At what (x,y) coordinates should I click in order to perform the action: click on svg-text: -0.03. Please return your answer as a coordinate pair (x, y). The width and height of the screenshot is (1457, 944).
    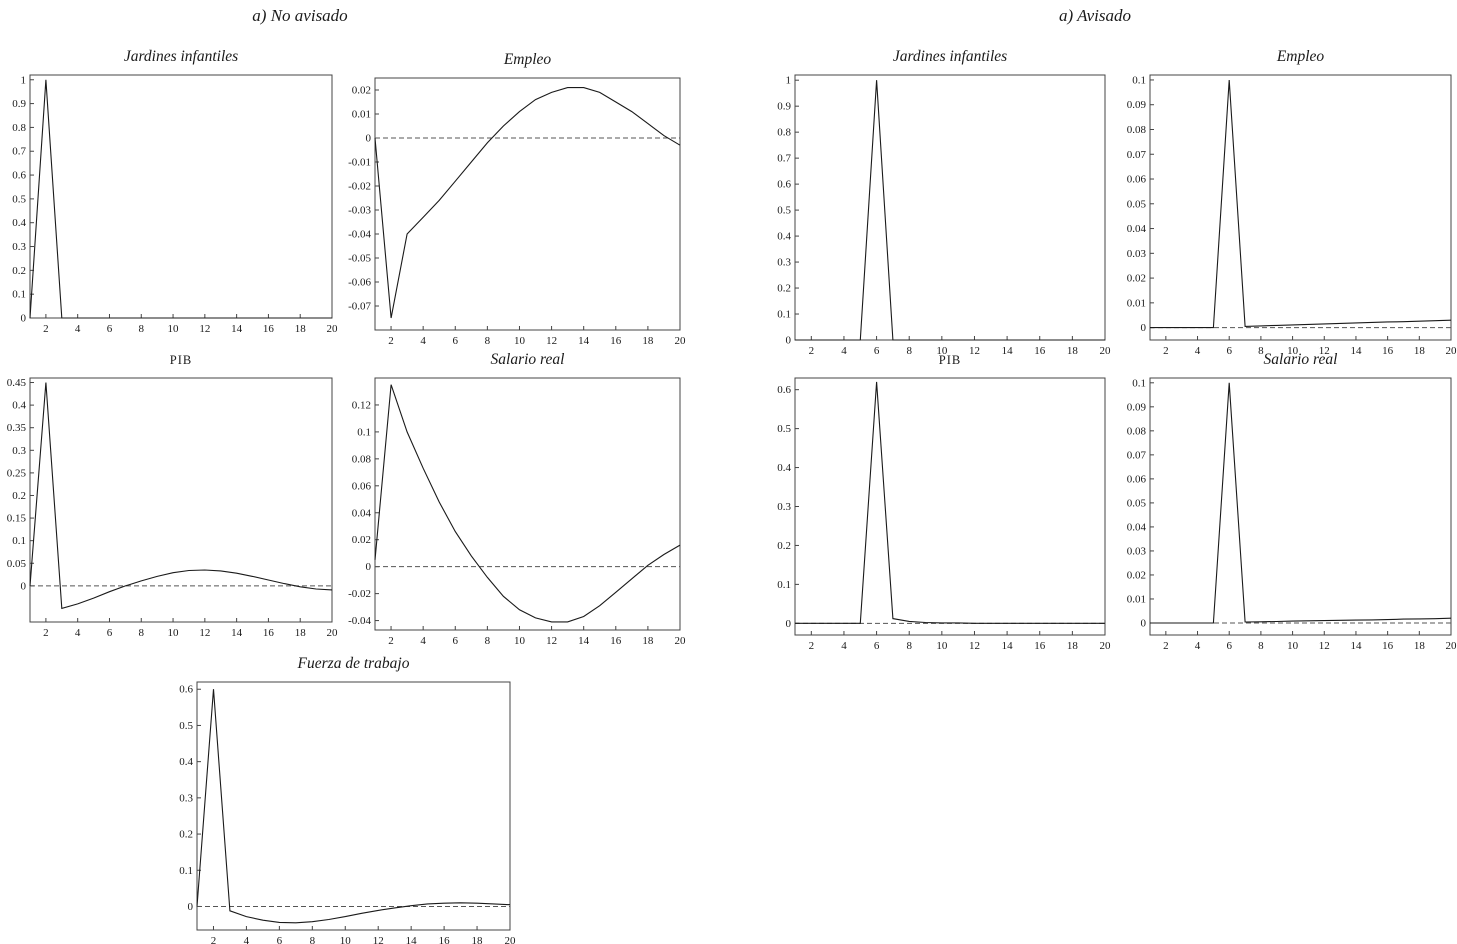
    Looking at the image, I should click on (359, 211).